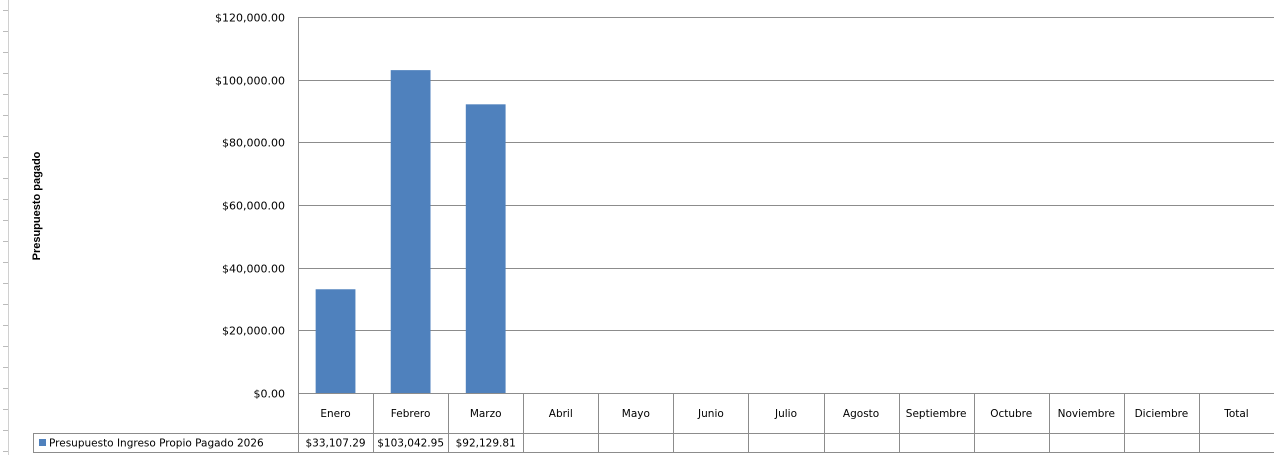  What do you see at coordinates (253, 331) in the screenshot?
I see `y-tick-label: $20,000.00` at bounding box center [253, 331].